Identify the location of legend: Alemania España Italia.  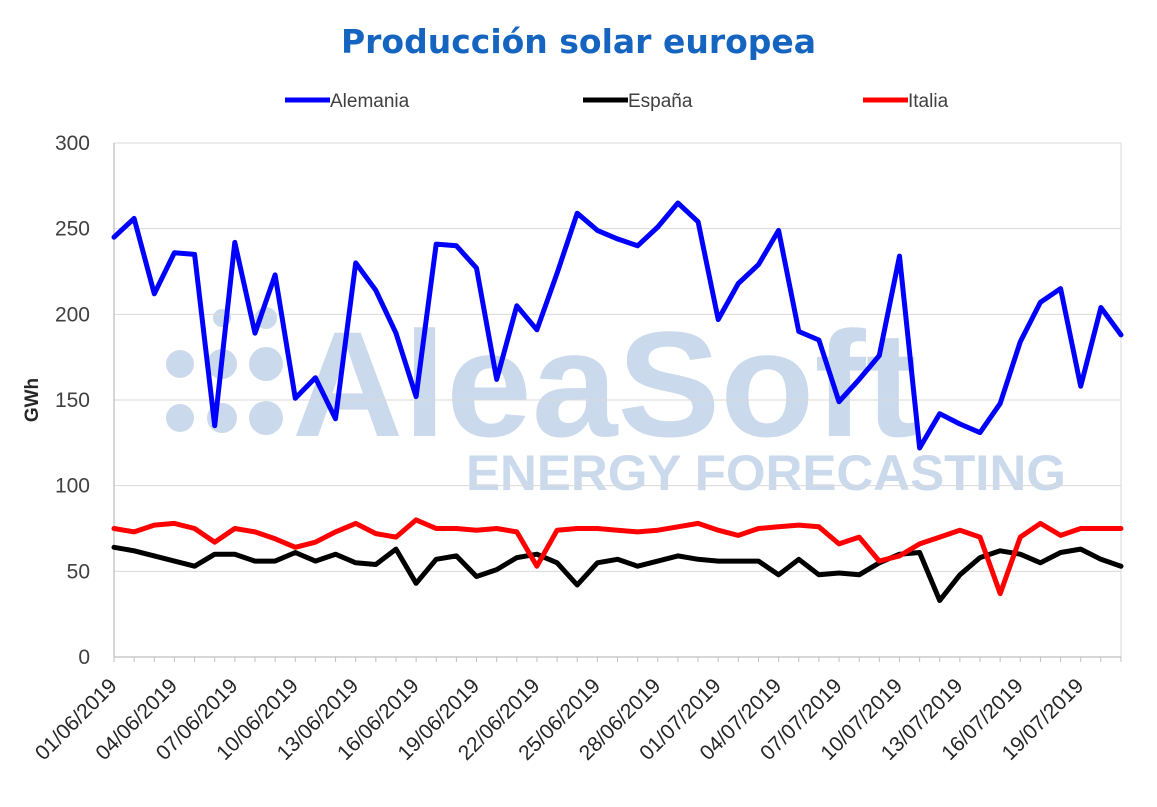
(617, 101).